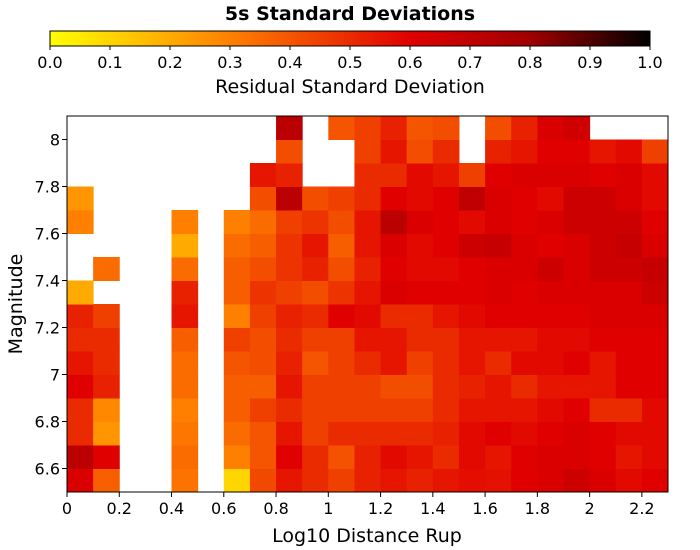 This screenshot has width=700, height=550. What do you see at coordinates (409, 62) in the screenshot?
I see `colorbar-tick-label: 0.6` at bounding box center [409, 62].